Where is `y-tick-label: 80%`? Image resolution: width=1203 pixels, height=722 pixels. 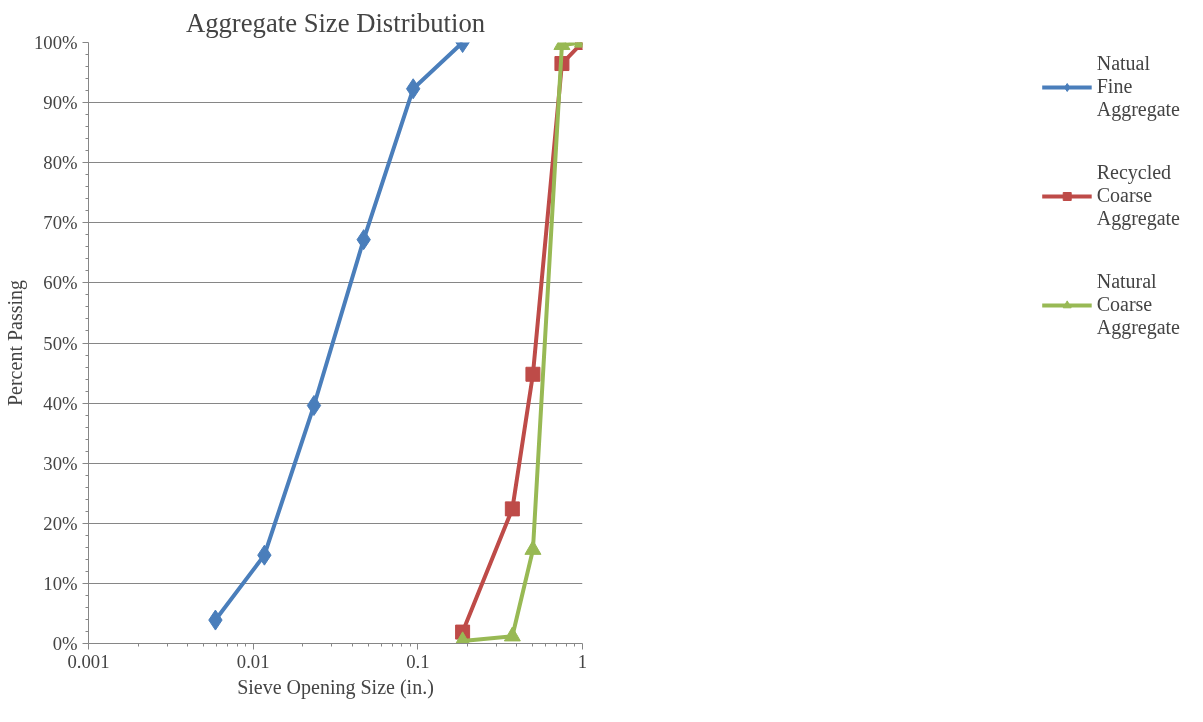 y-tick-label: 80% is located at coordinates (60, 163).